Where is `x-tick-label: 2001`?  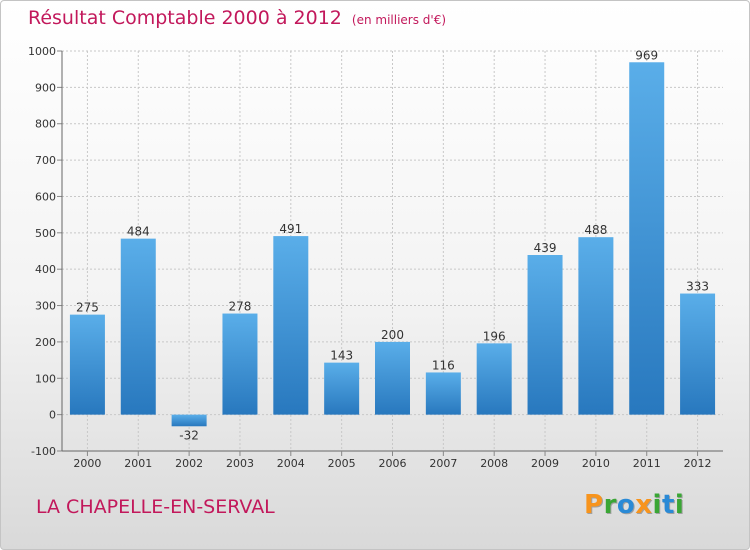
x-tick-label: 2001 is located at coordinates (138, 463).